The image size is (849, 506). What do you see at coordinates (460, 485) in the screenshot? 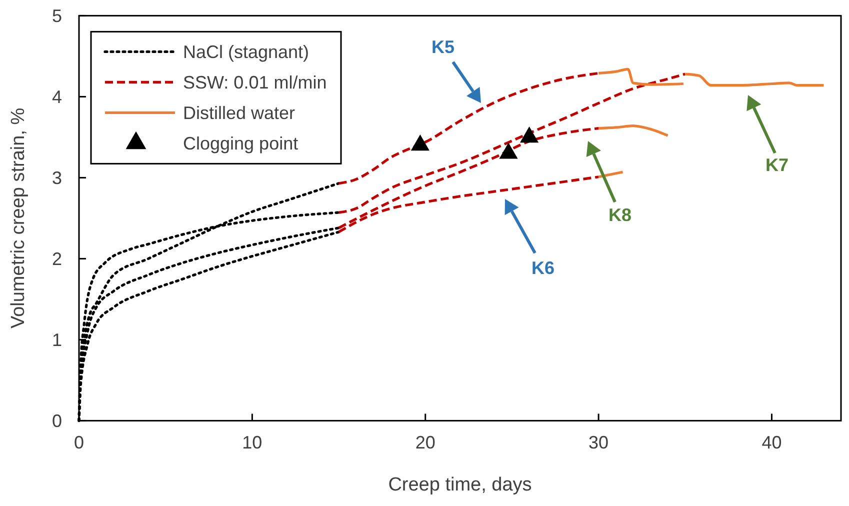
I see `x-axis-title: Creep time, days` at bounding box center [460, 485].